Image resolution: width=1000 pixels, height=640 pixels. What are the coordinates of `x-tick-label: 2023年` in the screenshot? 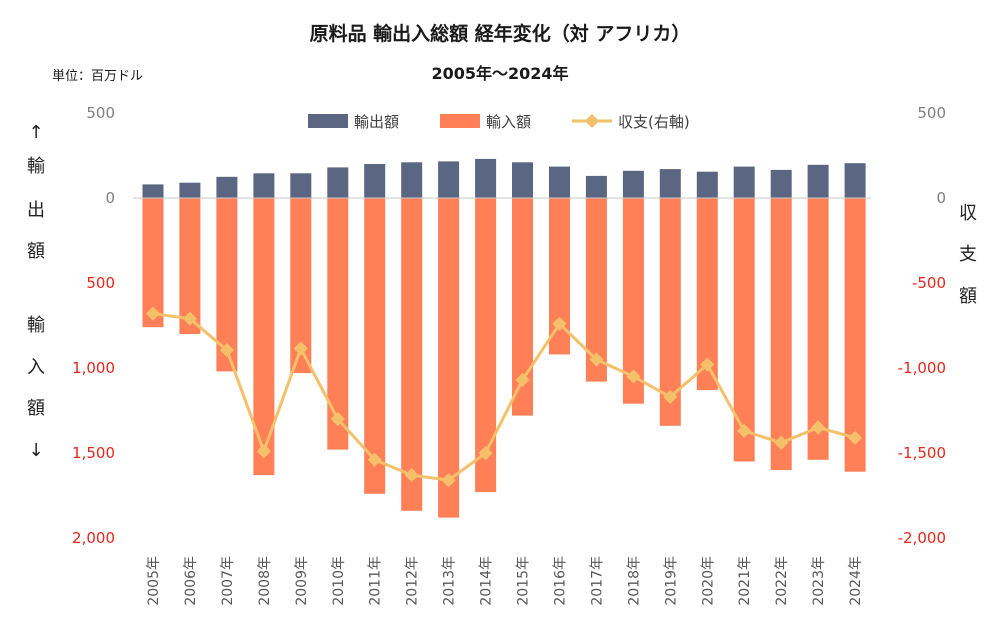 It's located at (819, 581).